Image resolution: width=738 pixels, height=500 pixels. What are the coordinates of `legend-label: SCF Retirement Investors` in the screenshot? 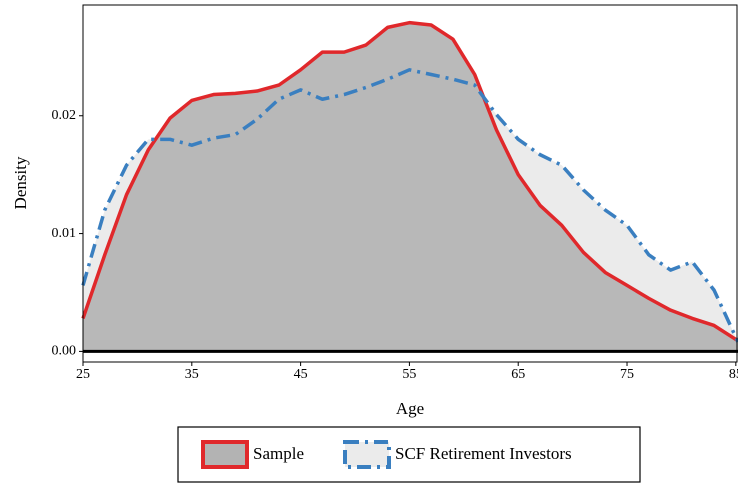 It's located at (483, 453).